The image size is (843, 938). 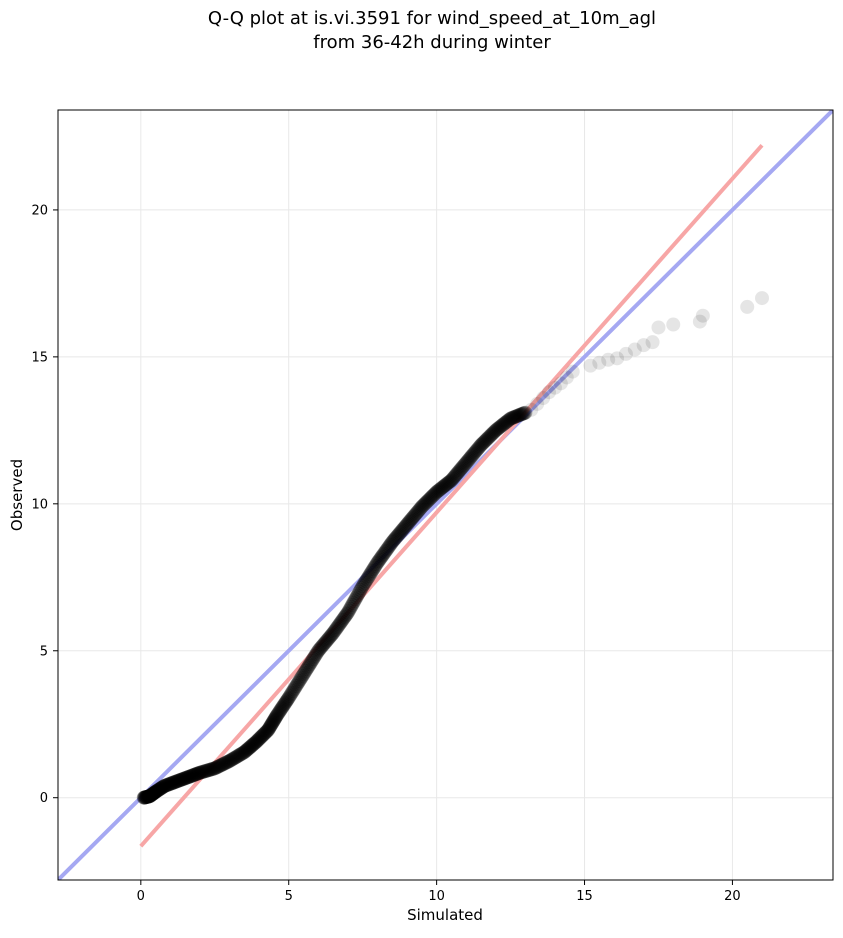 I want to click on x-tick-label: 15, so click(x=584, y=896).